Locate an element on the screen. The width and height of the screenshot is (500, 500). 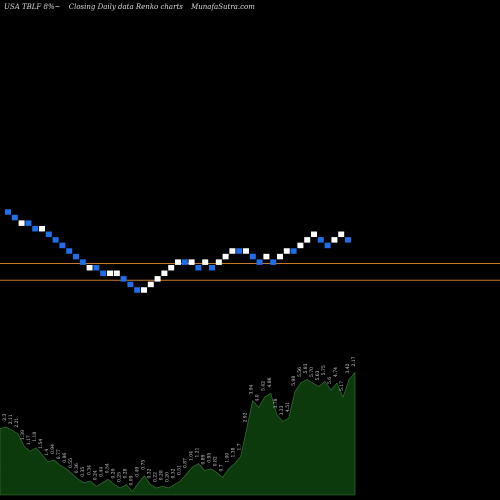
volume-label-37: 0.7 is located at coordinates (222, 467).